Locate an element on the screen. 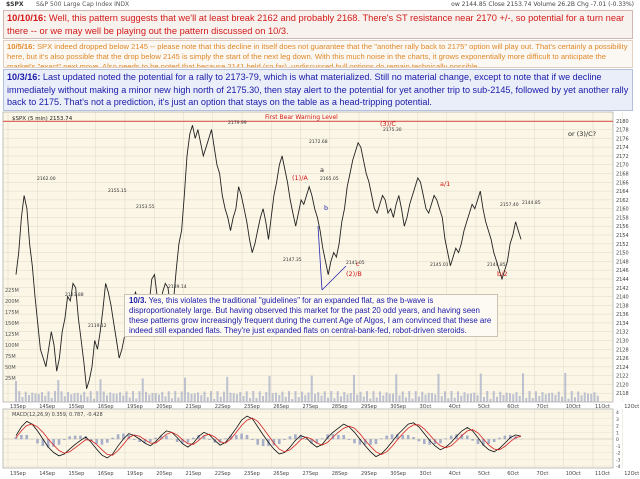  price-panel-title: $SPX (5 min) 2153.74 is located at coordinates (42, 119).